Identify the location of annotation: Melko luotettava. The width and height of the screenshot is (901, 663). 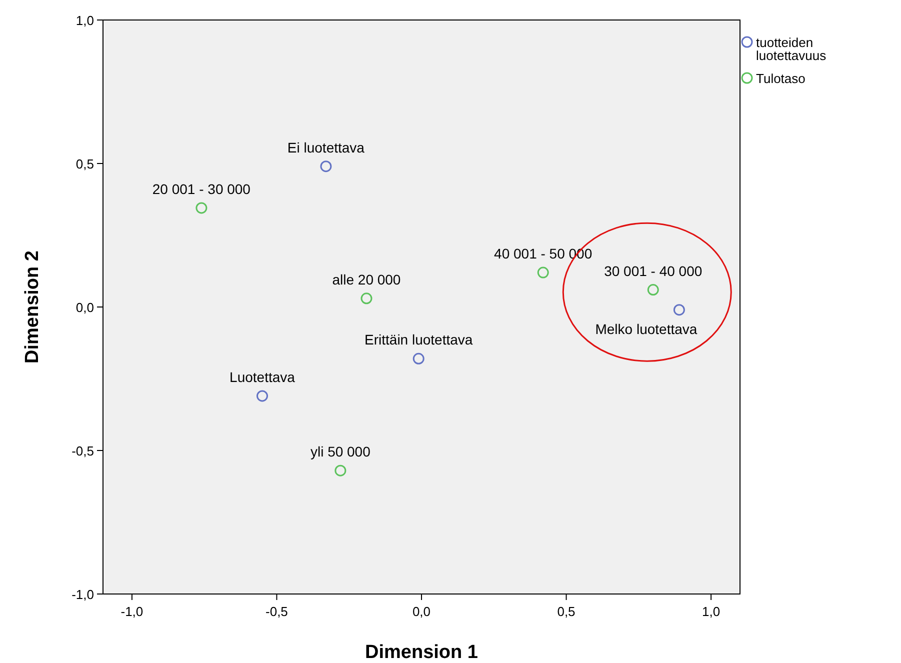
(646, 328).